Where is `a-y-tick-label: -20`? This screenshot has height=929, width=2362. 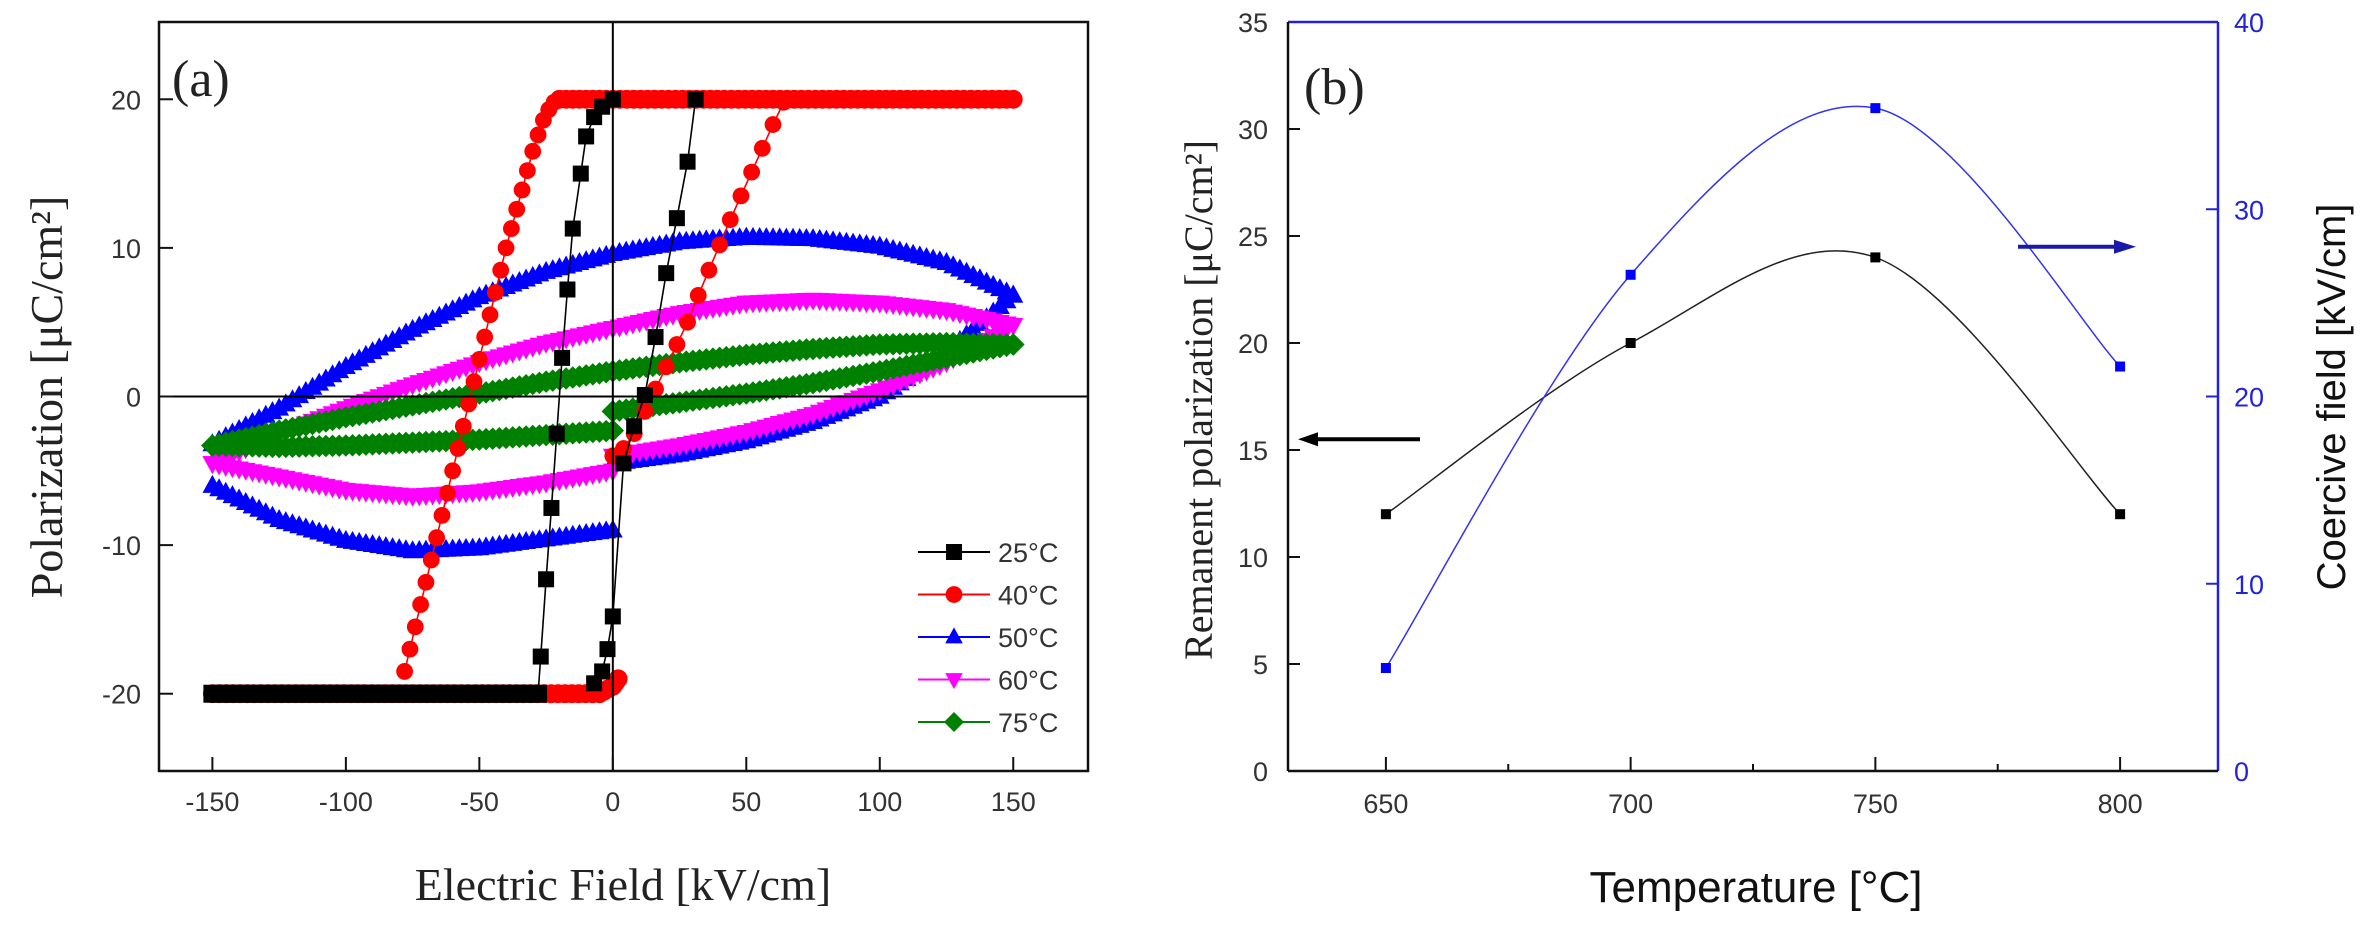 a-y-tick-label: -20 is located at coordinates (121, 695).